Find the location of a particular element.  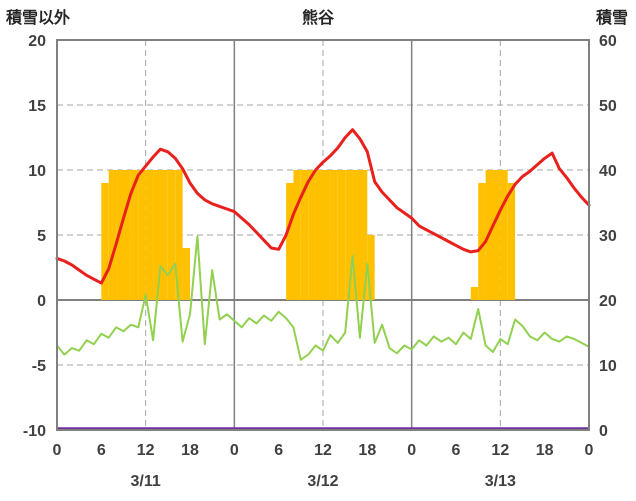

left-axis-tick: 15 is located at coordinates (37, 106).